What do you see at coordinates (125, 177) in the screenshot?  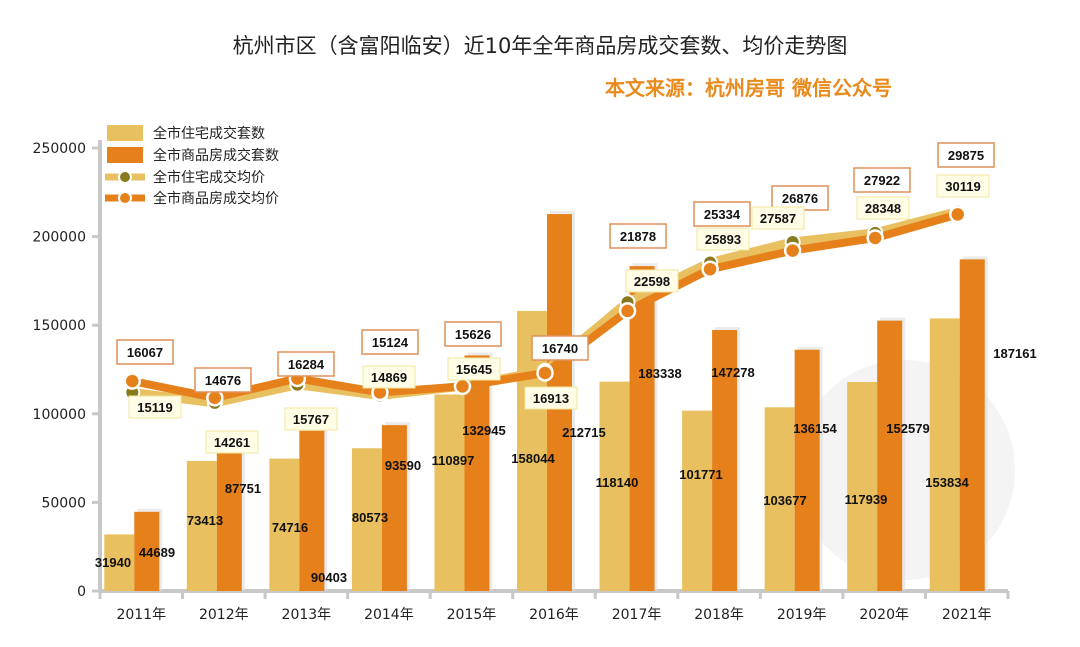 I see `legend-marker-residential-price` at bounding box center [125, 177].